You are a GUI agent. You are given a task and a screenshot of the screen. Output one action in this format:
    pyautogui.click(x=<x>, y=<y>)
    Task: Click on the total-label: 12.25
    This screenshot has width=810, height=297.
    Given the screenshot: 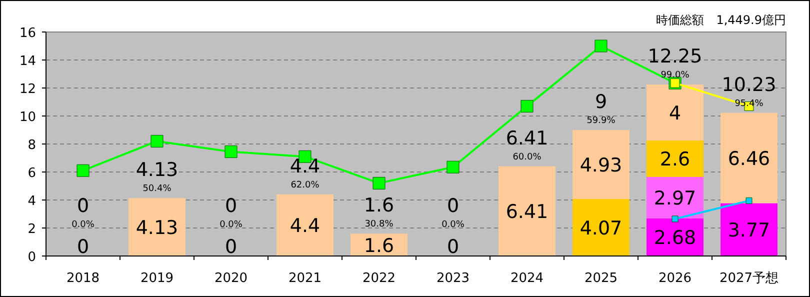 What is the action you would take?
    pyautogui.click(x=675, y=57)
    